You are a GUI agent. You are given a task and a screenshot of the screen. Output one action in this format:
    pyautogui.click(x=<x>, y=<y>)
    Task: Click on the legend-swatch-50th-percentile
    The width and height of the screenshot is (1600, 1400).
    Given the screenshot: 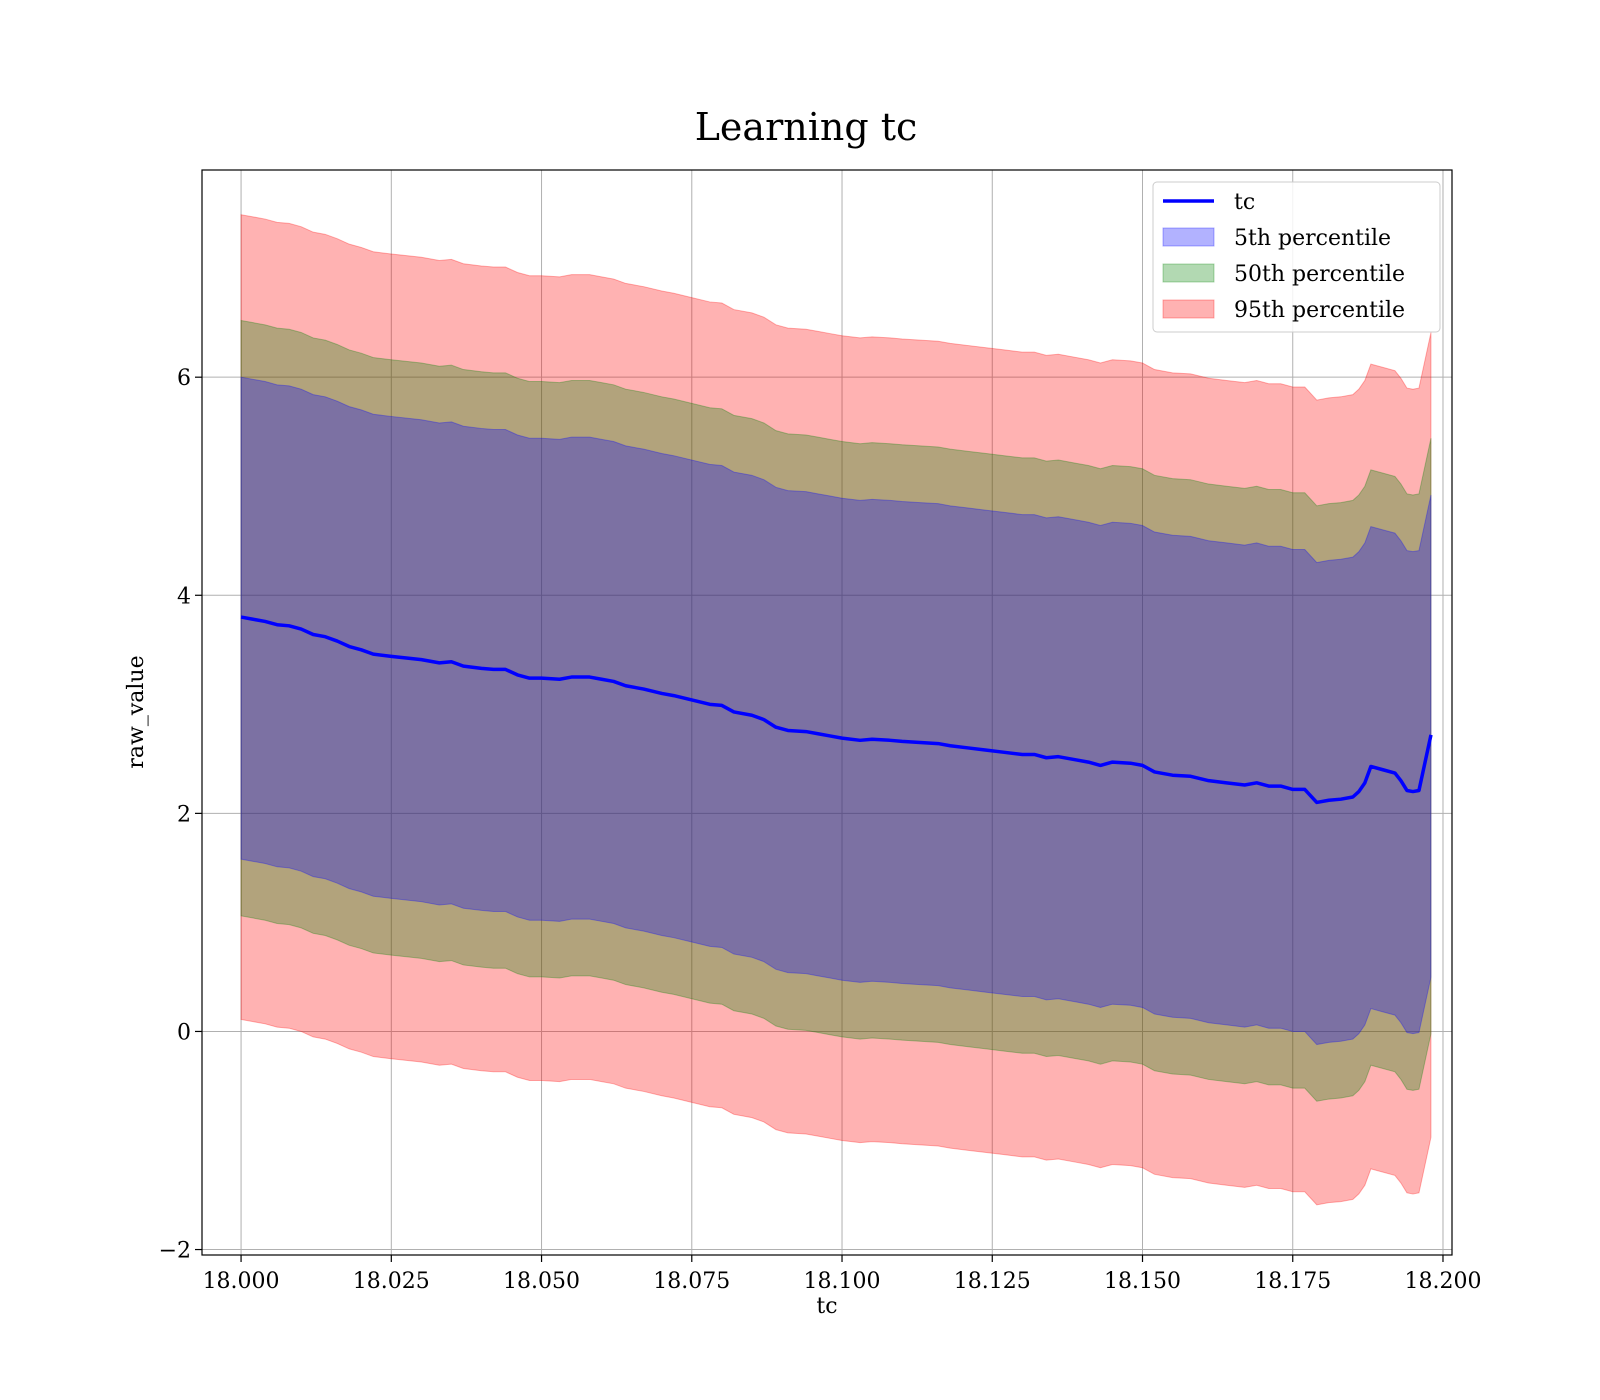 What is the action you would take?
    pyautogui.click(x=1188, y=273)
    